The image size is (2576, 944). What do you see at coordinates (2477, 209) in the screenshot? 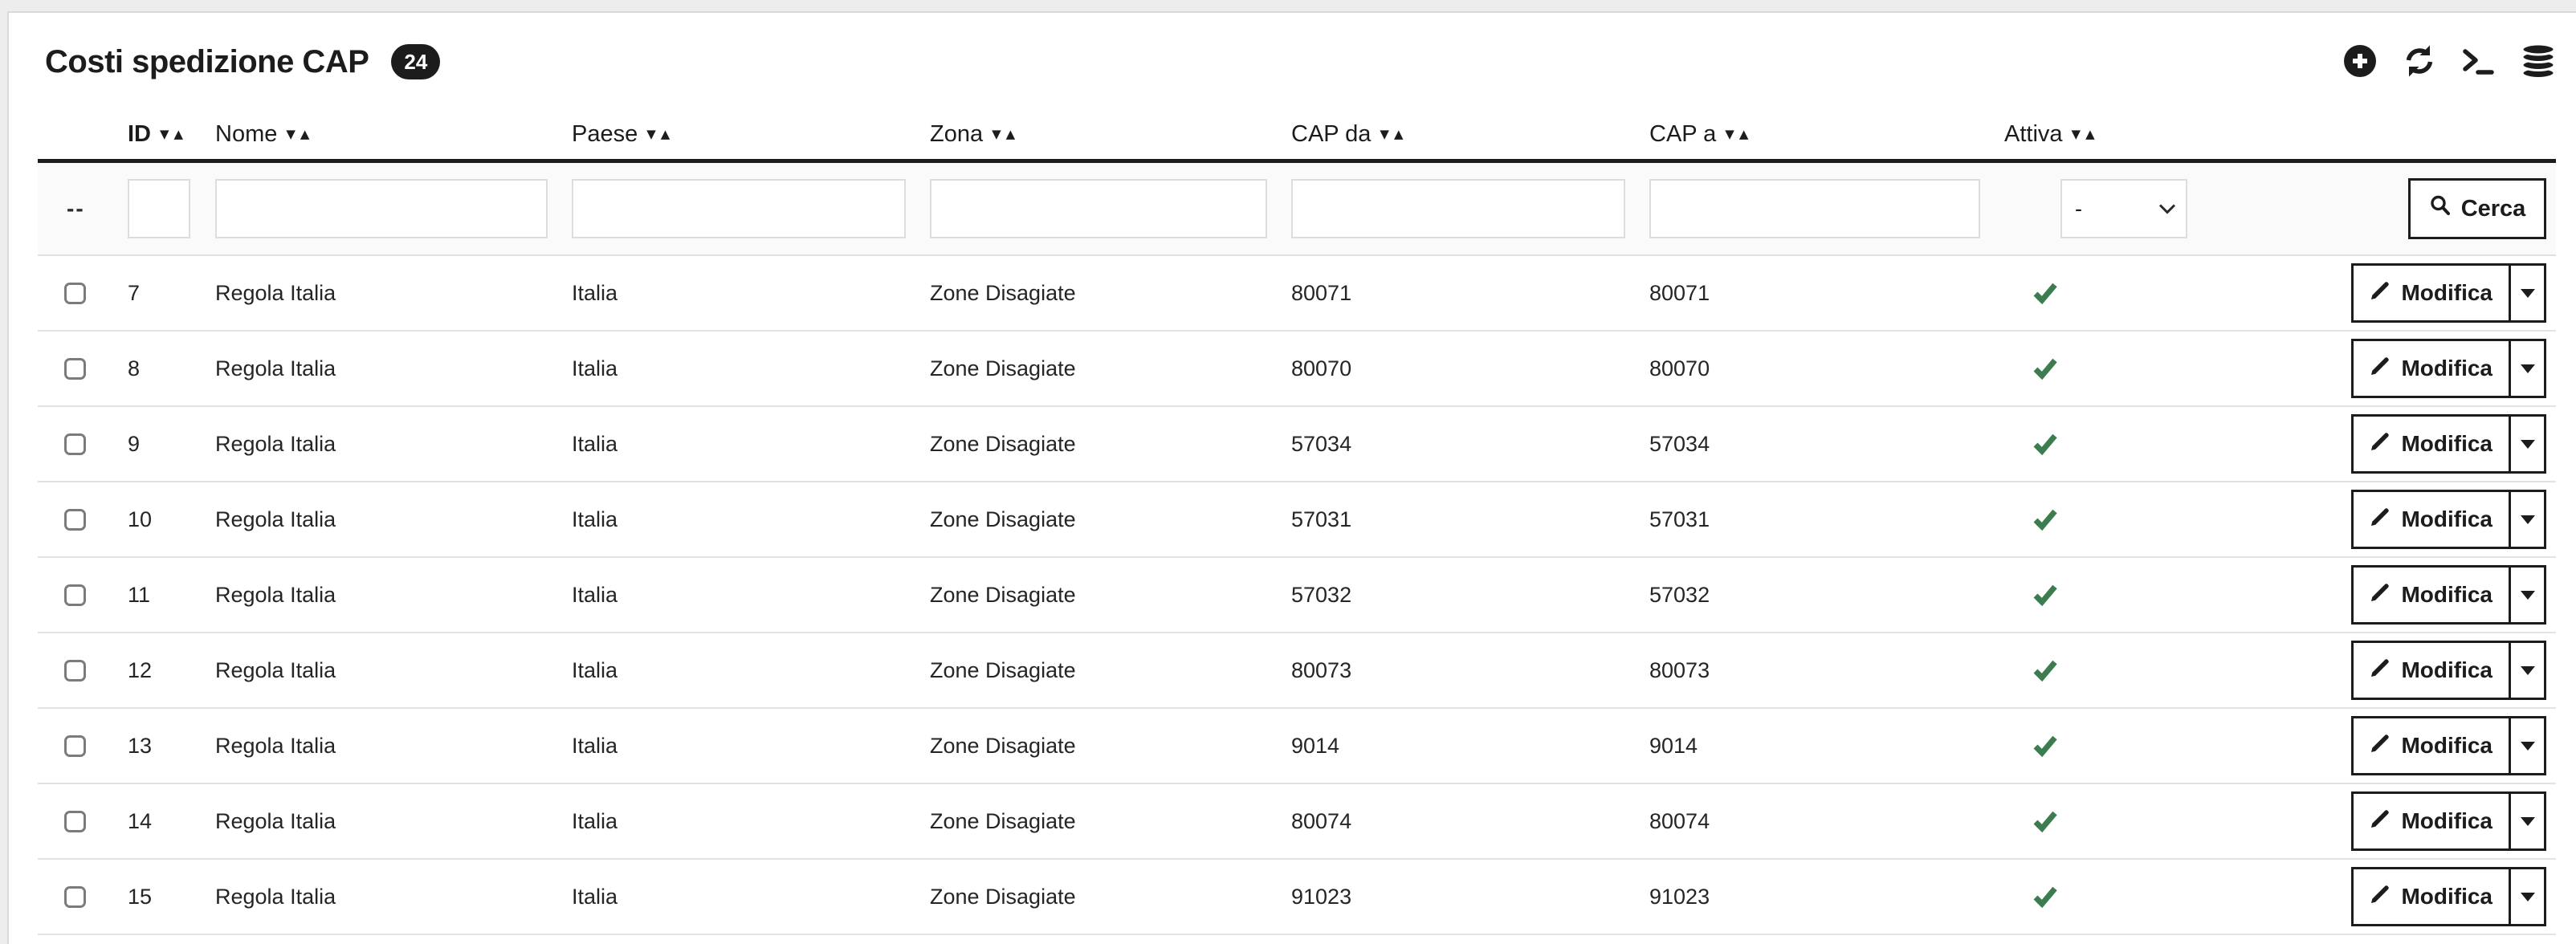
I see `search-button: Cerca` at bounding box center [2477, 209].